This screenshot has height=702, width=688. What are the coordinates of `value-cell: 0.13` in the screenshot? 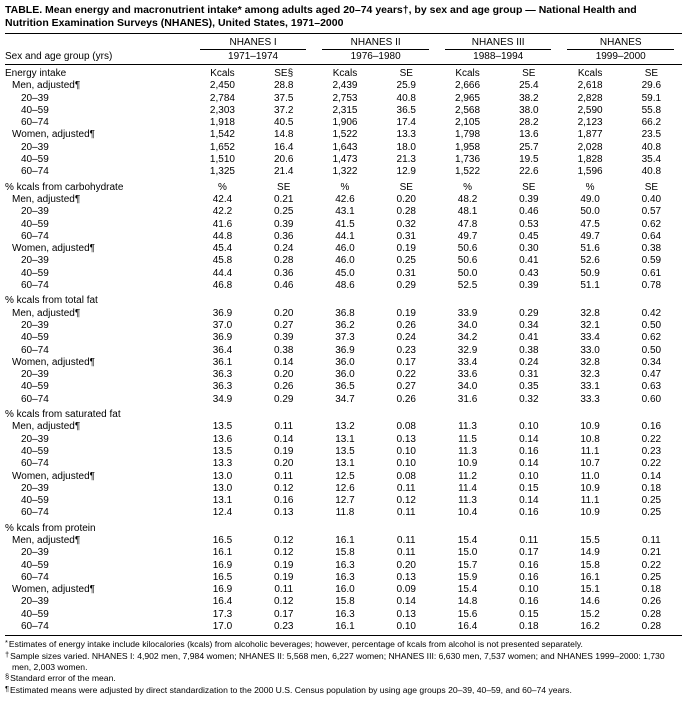 It's located at (406, 577).